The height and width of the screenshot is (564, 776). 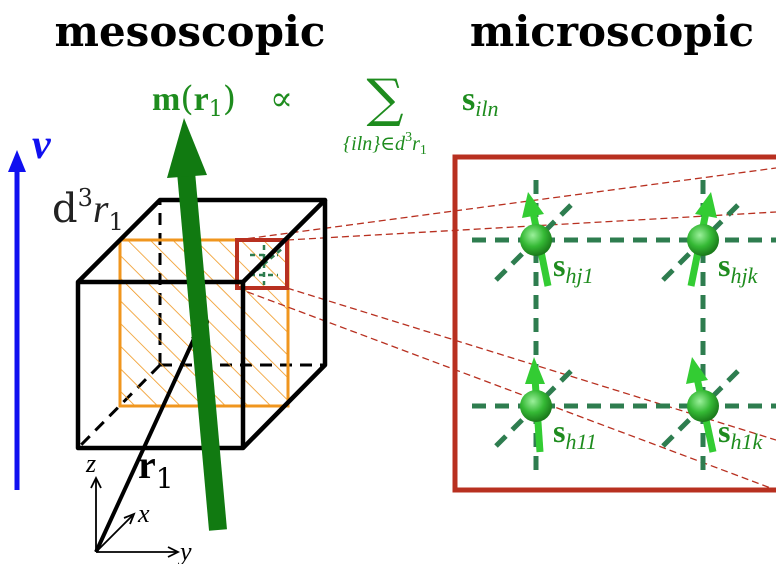 I want to click on spin-h1k, so click(x=702, y=405).